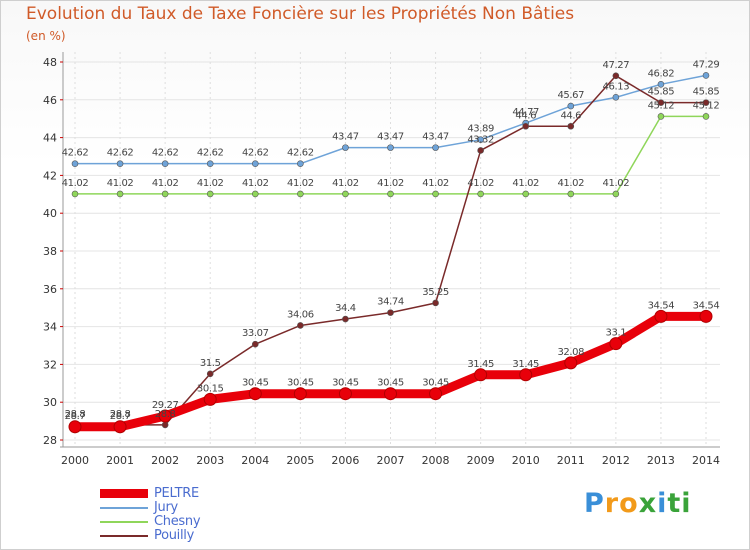 The image size is (750, 550). What do you see at coordinates (210, 388) in the screenshot?
I see `data-label-peltre: 30.15` at bounding box center [210, 388].